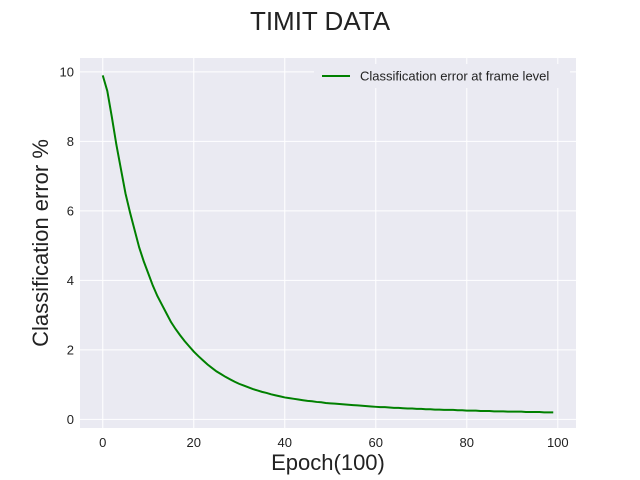 The height and width of the screenshot is (480, 640). Describe the element at coordinates (558, 442) in the screenshot. I see `x-tick-label: 100` at that location.